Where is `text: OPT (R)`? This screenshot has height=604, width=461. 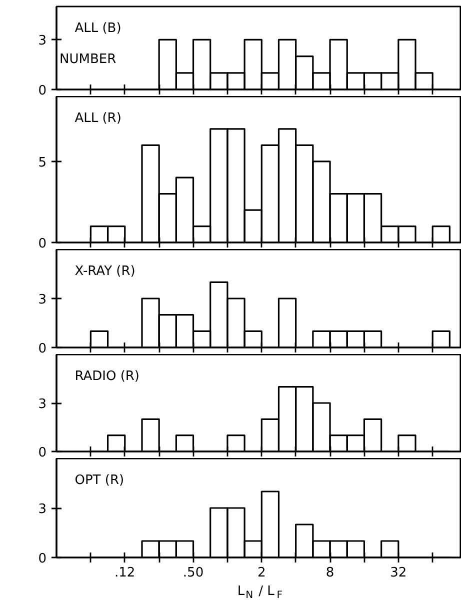
text: OPT (R) is located at coordinates (99, 480).